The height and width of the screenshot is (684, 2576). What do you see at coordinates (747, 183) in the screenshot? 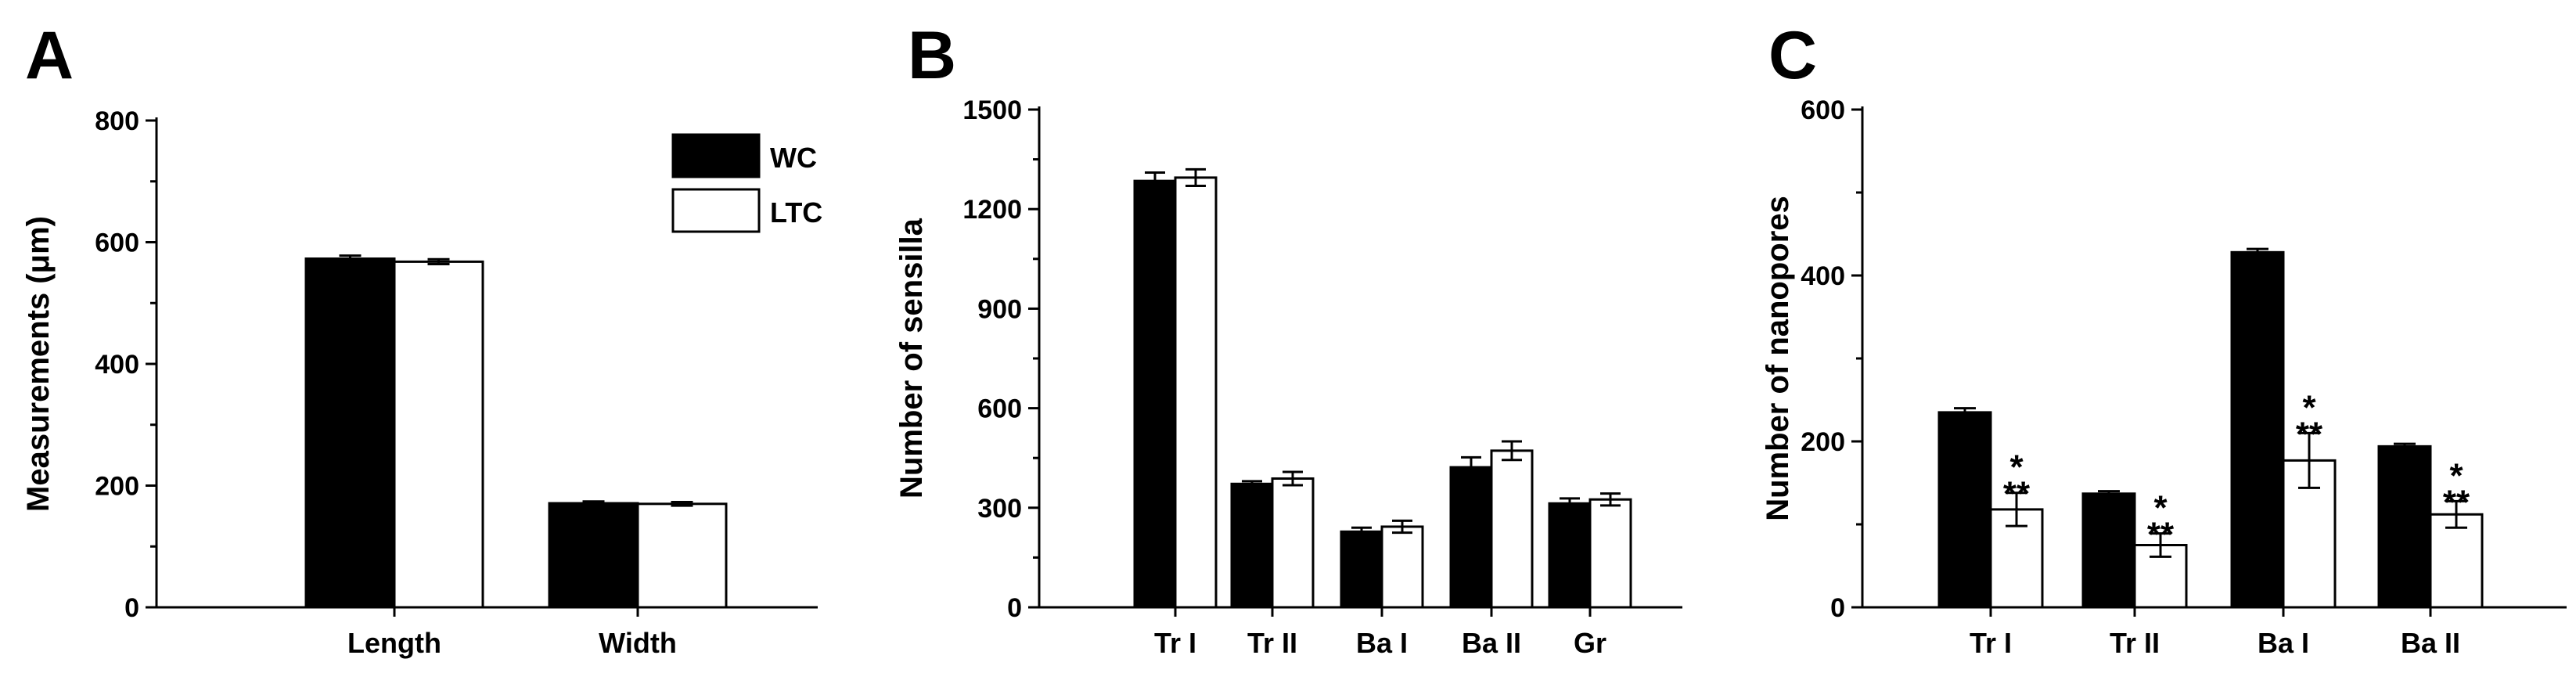
I see `legend: WC LTC` at bounding box center [747, 183].